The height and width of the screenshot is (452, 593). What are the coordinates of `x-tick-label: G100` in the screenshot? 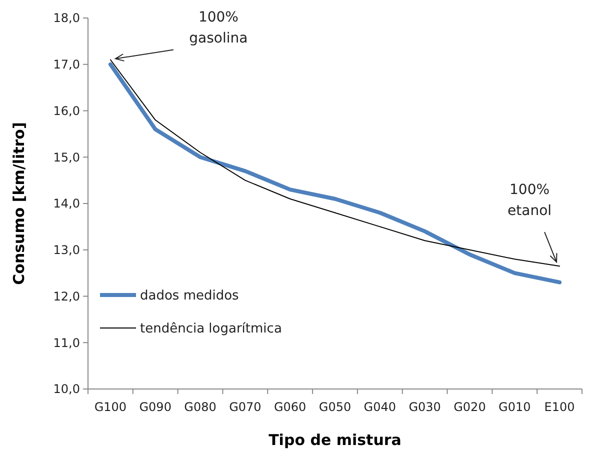 It's located at (110, 407).